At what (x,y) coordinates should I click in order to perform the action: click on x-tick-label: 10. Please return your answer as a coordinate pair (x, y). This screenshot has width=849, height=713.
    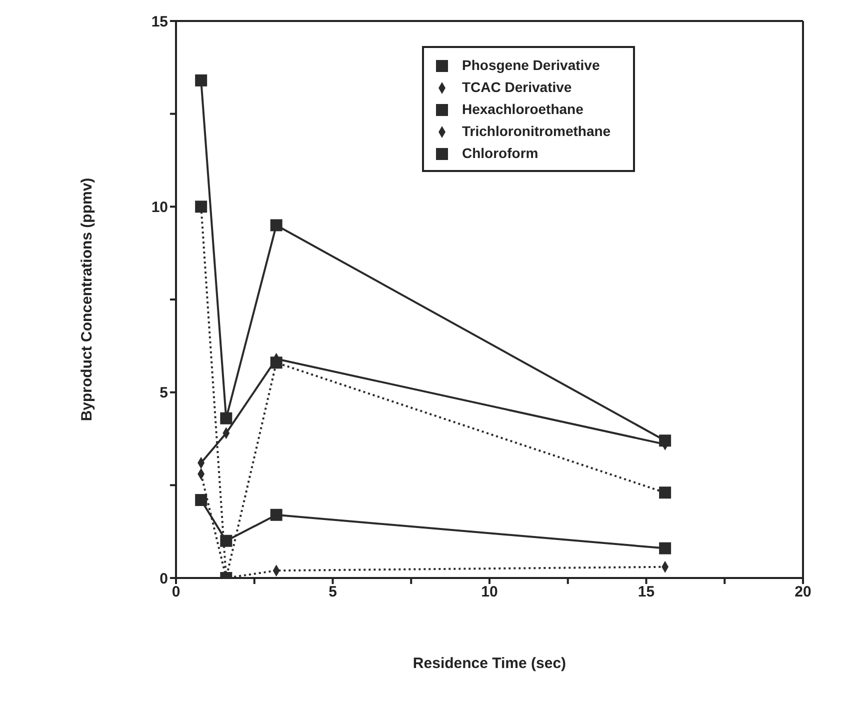
    Looking at the image, I should click on (489, 592).